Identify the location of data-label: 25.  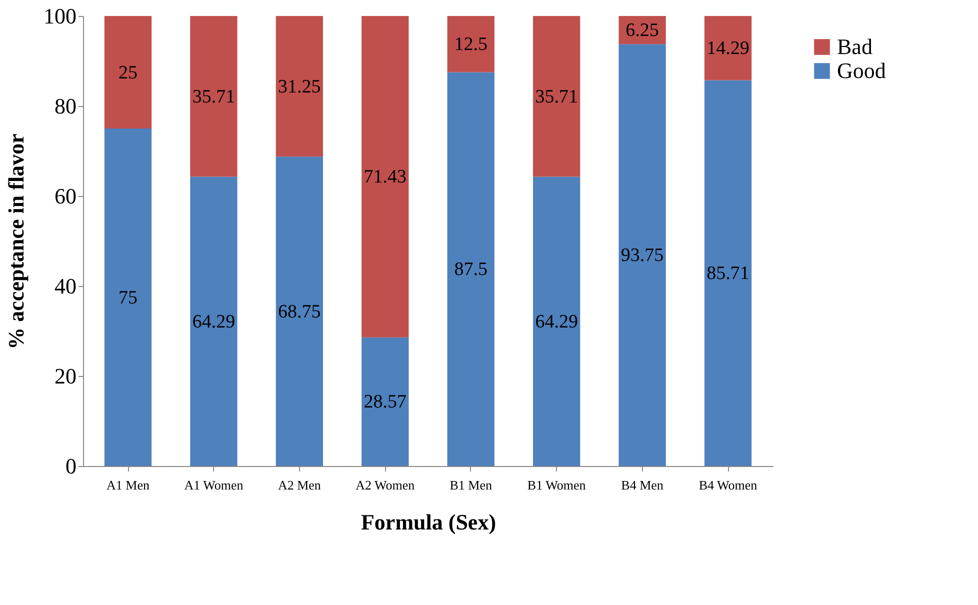
(128, 73).